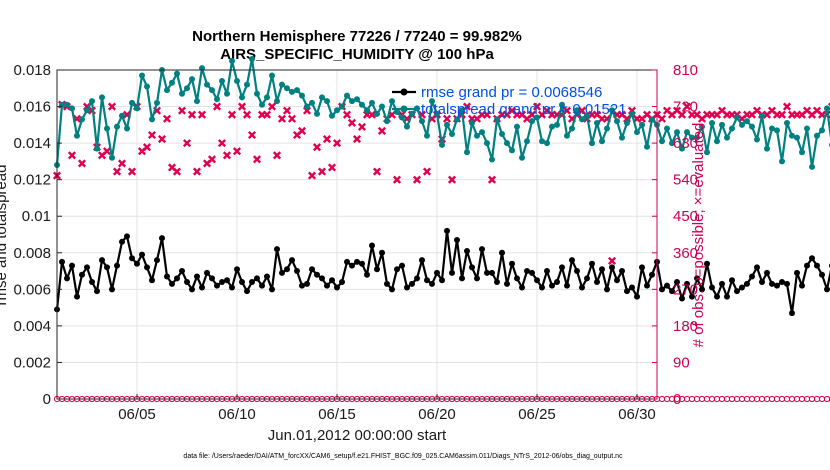  What do you see at coordinates (32, 326) in the screenshot?
I see `left-tick-label: 0.004` at bounding box center [32, 326].